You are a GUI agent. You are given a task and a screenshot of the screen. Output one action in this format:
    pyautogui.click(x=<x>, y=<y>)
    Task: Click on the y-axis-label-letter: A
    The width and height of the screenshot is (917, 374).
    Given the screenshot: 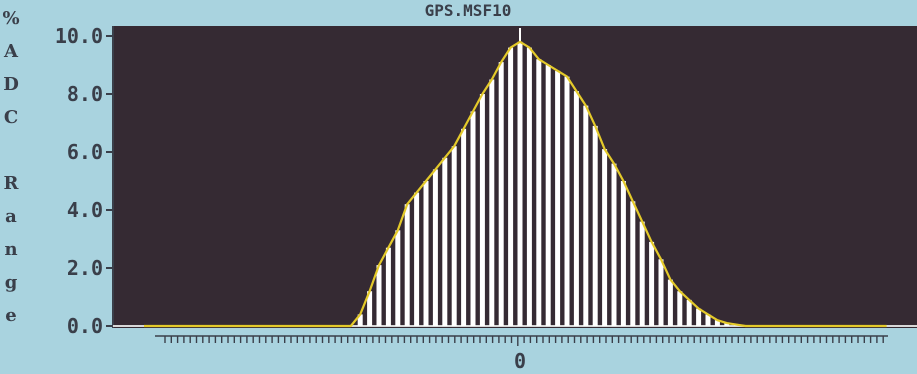 What is the action you would take?
    pyautogui.click(x=11, y=51)
    